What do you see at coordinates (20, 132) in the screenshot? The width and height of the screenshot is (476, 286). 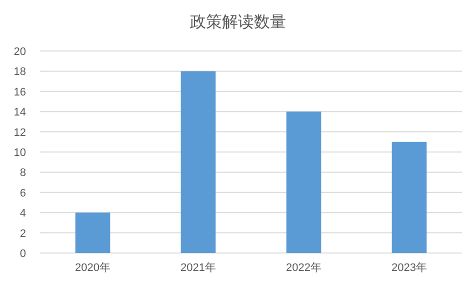 I see `y-tick-label: 12` at bounding box center [20, 132].